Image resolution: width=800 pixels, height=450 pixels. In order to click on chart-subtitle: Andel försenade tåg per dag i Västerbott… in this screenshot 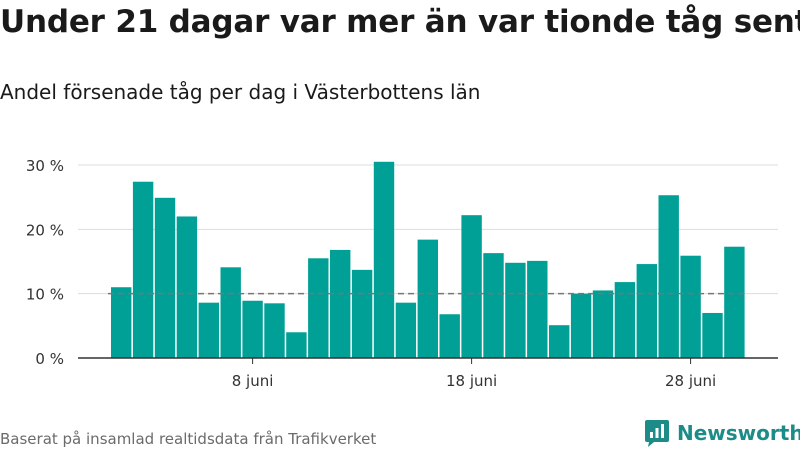, I will do `click(240, 92)`.